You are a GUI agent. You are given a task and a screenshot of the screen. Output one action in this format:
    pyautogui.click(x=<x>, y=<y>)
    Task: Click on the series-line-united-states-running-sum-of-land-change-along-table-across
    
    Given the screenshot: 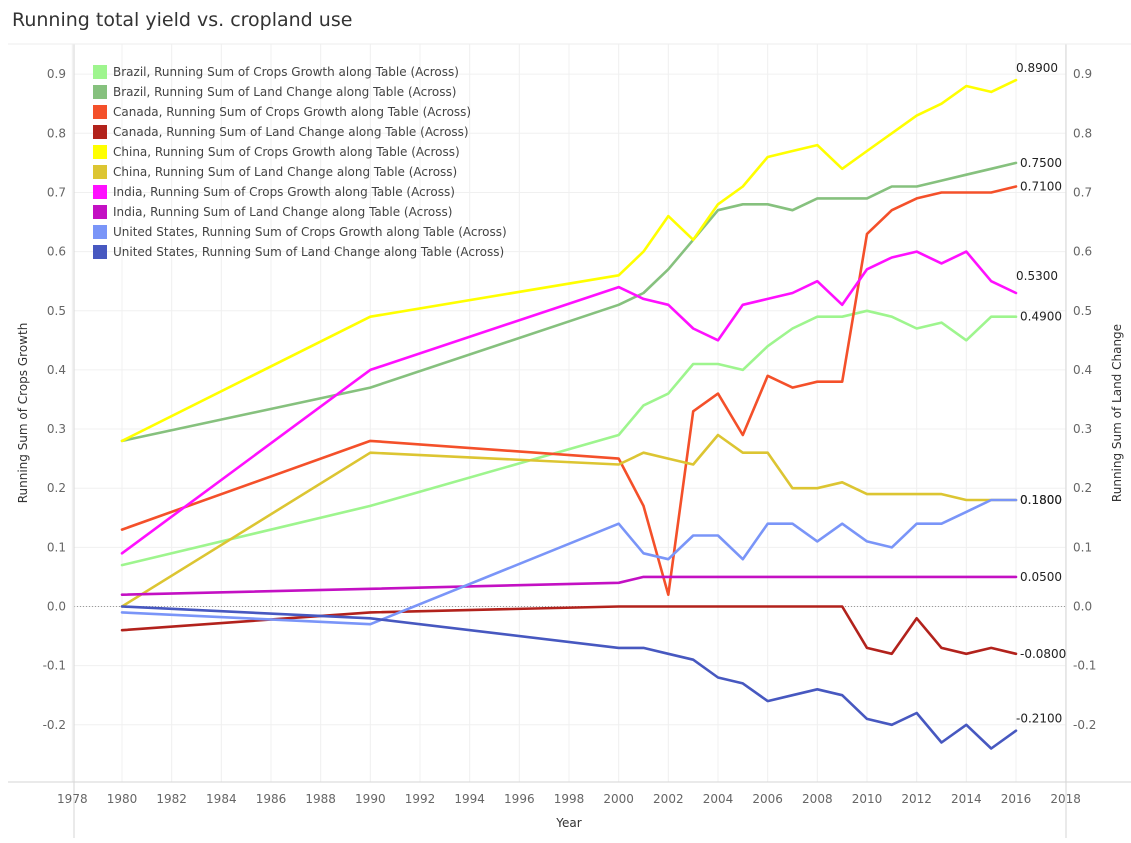 What is the action you would take?
    pyautogui.click(x=569, y=677)
    